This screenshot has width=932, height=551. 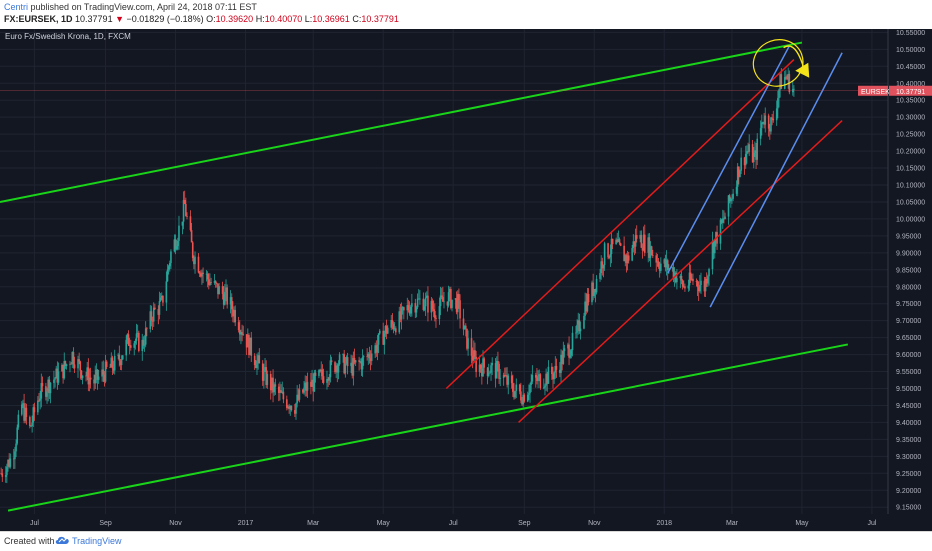 What do you see at coordinates (910, 33) in the screenshot?
I see `y-tick-label: 10.55000` at bounding box center [910, 33].